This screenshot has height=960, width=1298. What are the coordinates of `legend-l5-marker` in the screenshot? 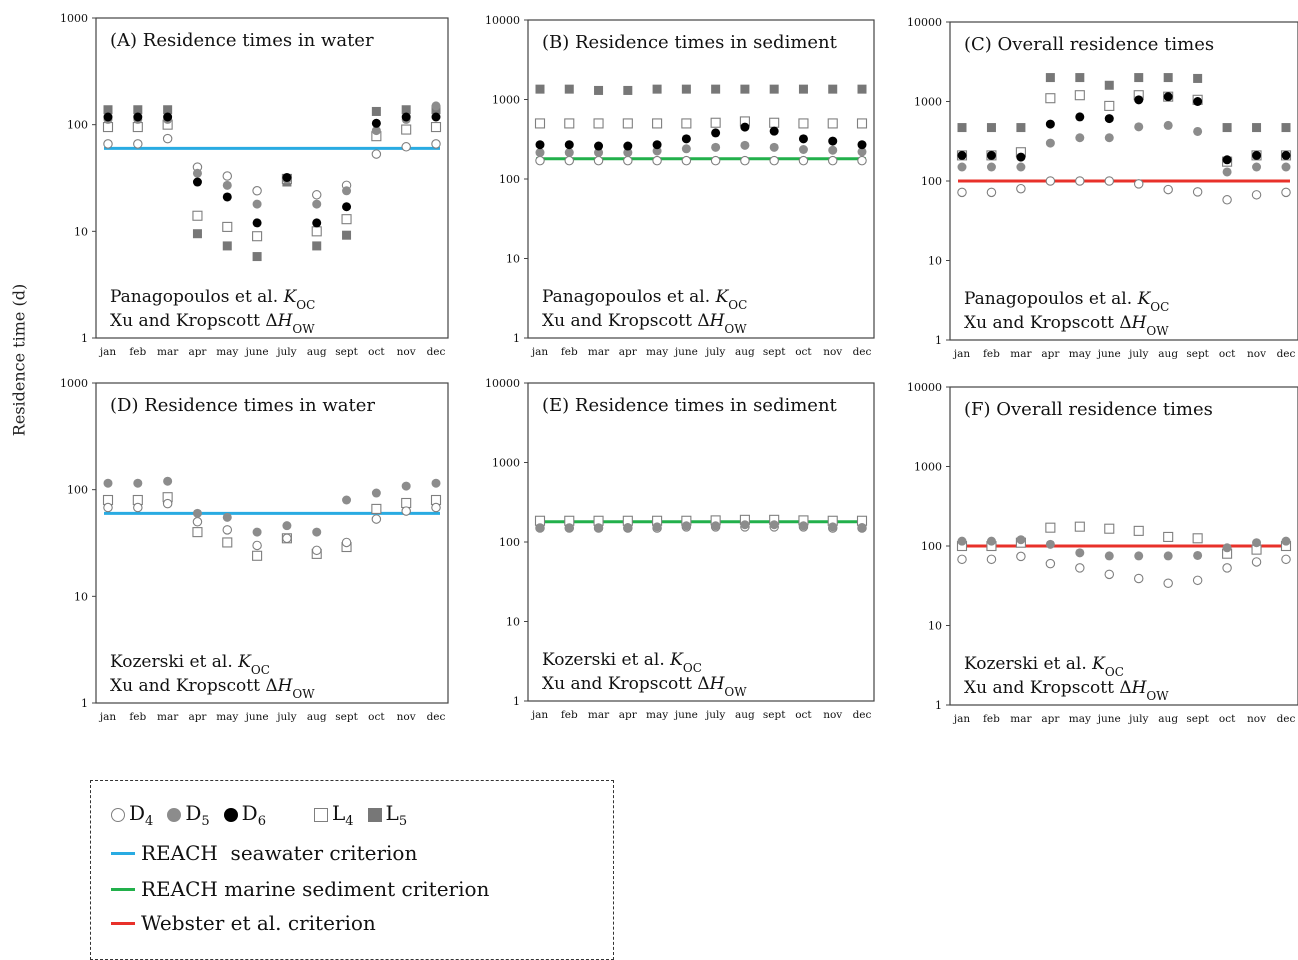 It's located at (374, 815).